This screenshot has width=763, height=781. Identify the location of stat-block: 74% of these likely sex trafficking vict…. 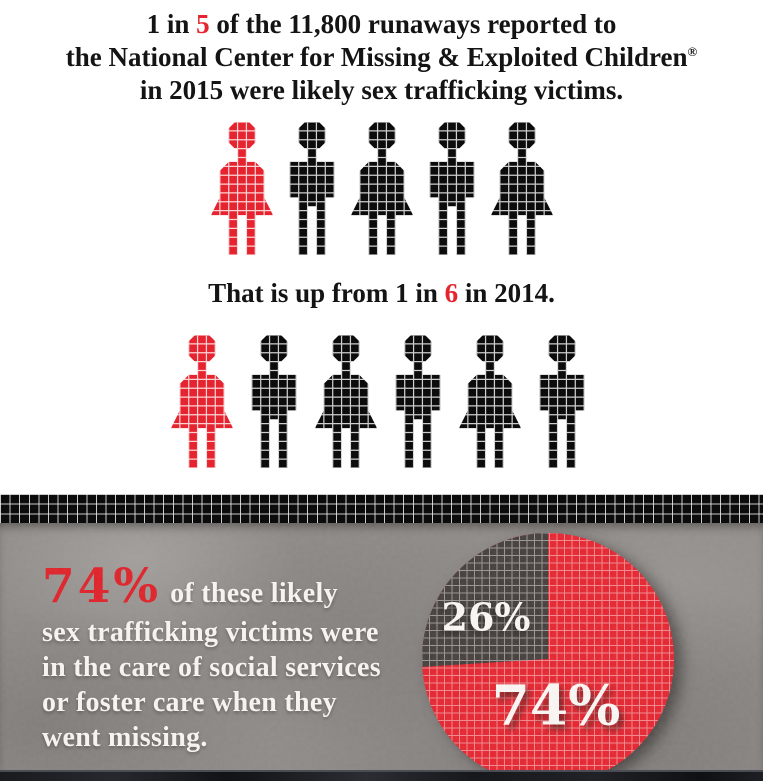
(211, 659).